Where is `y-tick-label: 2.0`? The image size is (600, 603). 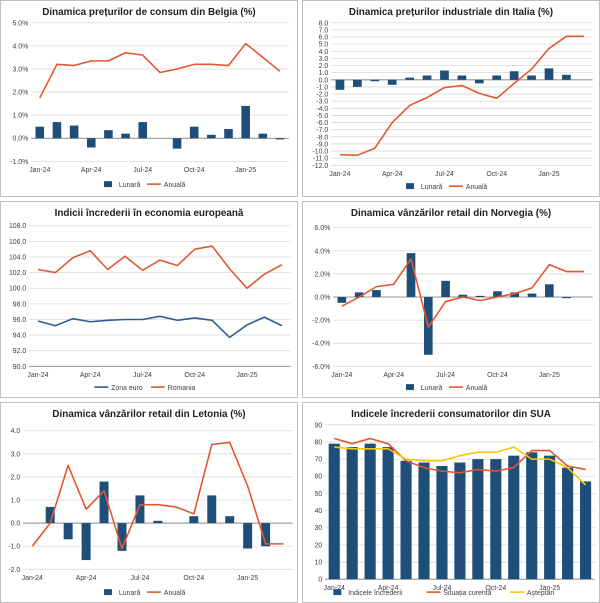 y-tick-label: 2.0 is located at coordinates (324, 66).